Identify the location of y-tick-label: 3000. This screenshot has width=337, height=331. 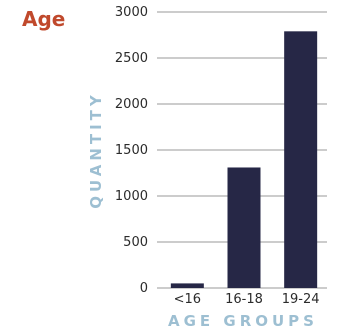
(131, 12).